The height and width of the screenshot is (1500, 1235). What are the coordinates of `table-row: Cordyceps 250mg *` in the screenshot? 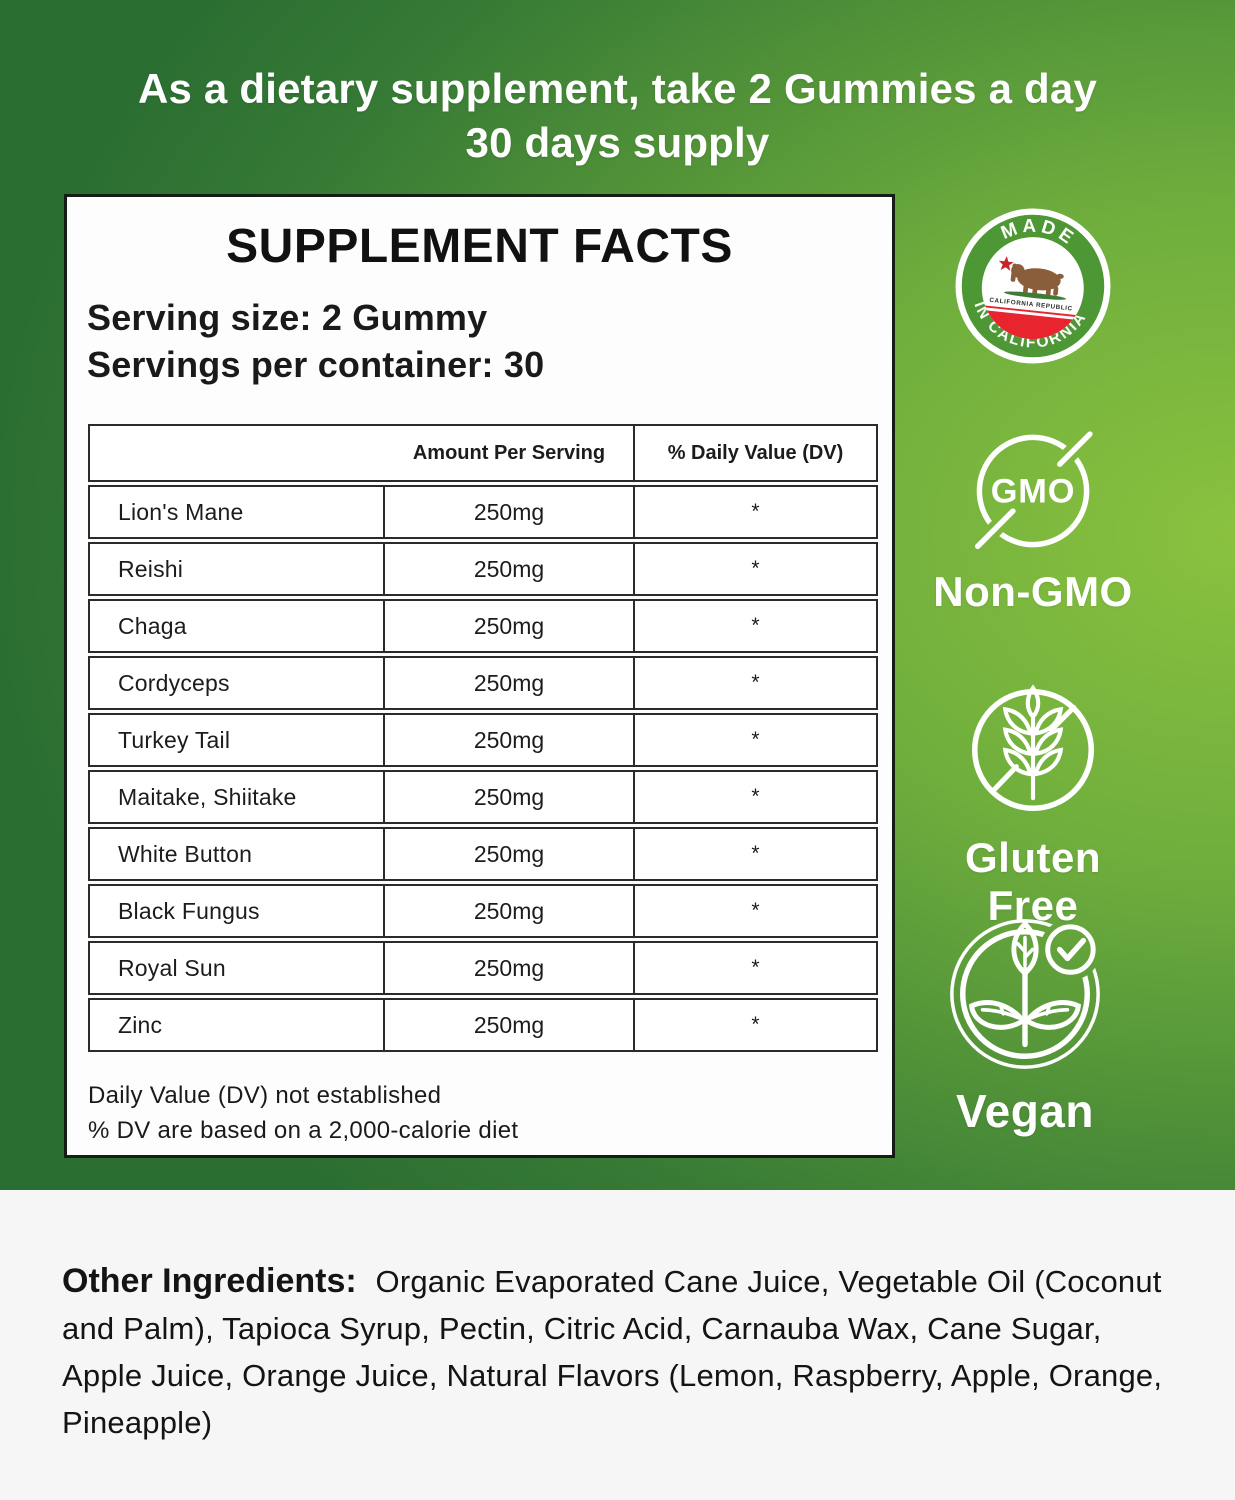 It's located at (483, 683).